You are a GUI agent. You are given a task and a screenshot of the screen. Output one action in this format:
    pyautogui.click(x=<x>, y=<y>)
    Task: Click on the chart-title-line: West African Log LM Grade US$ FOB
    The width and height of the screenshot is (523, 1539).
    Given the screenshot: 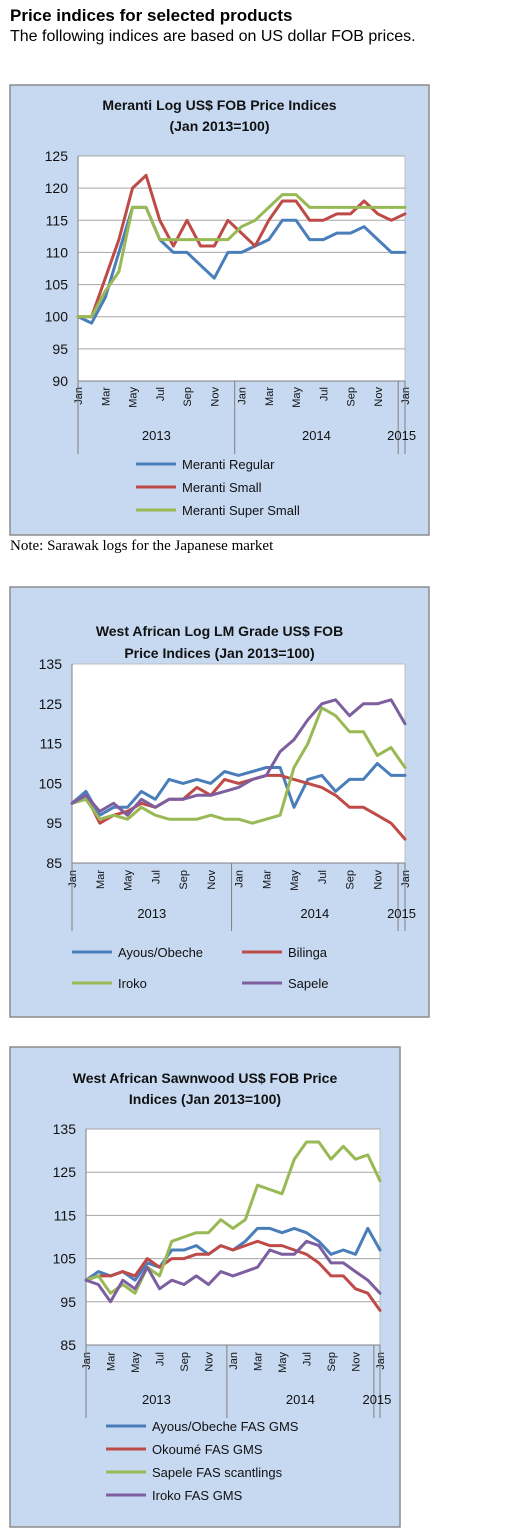 What is the action you would take?
    pyautogui.click(x=219, y=631)
    